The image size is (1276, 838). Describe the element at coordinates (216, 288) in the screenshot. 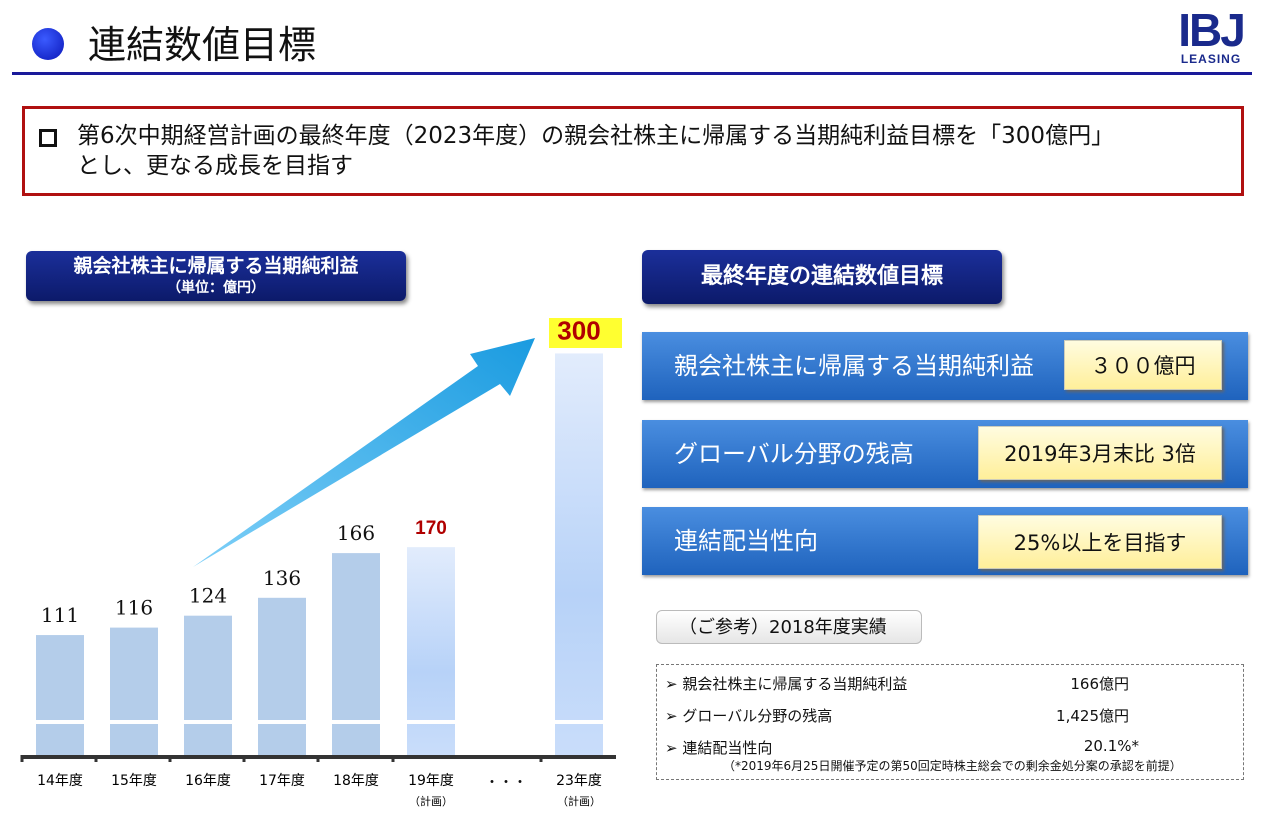

I see `chart-unit: （単位：億円）` at that location.